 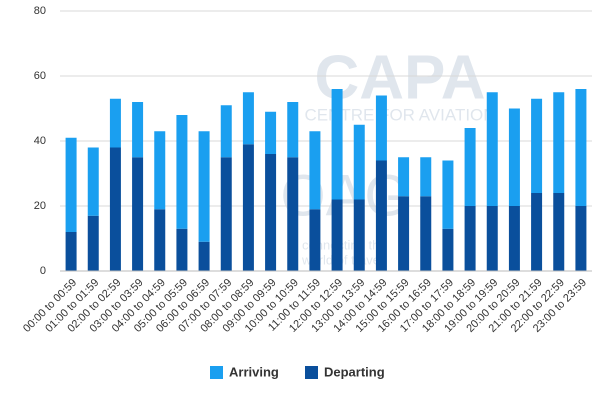 What do you see at coordinates (40, 206) in the screenshot?
I see `y-tick-label: 20` at bounding box center [40, 206].